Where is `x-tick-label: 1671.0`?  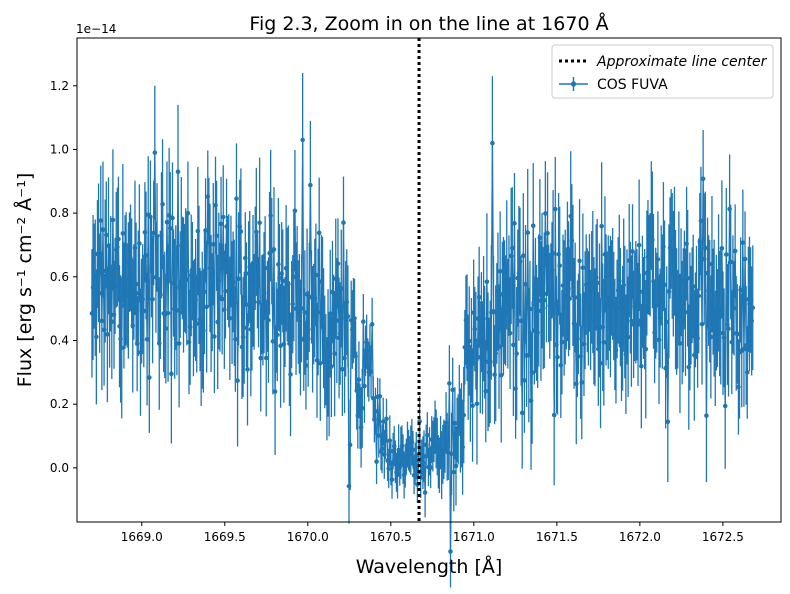 x-tick-label: 1671.0 is located at coordinates (474, 537).